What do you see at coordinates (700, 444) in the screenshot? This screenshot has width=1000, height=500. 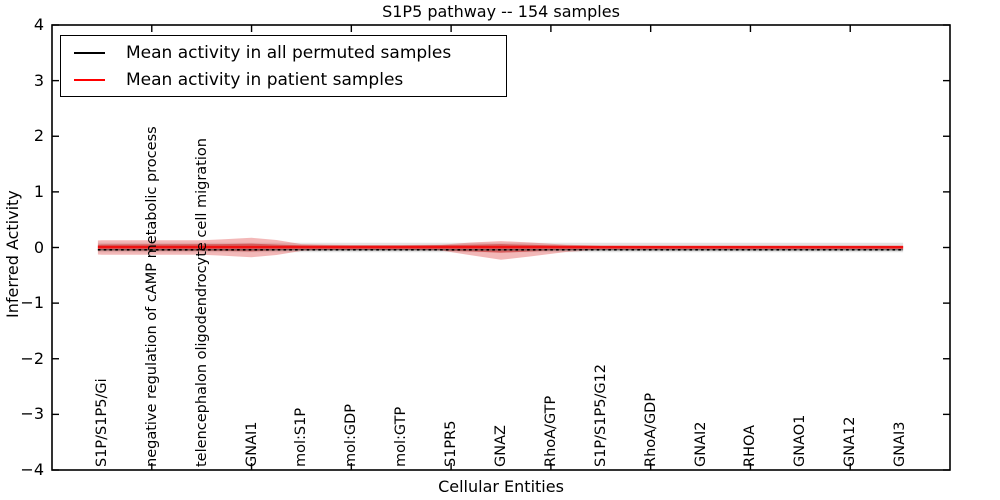 I see `x-tick-label: GNAI2` at bounding box center [700, 444].